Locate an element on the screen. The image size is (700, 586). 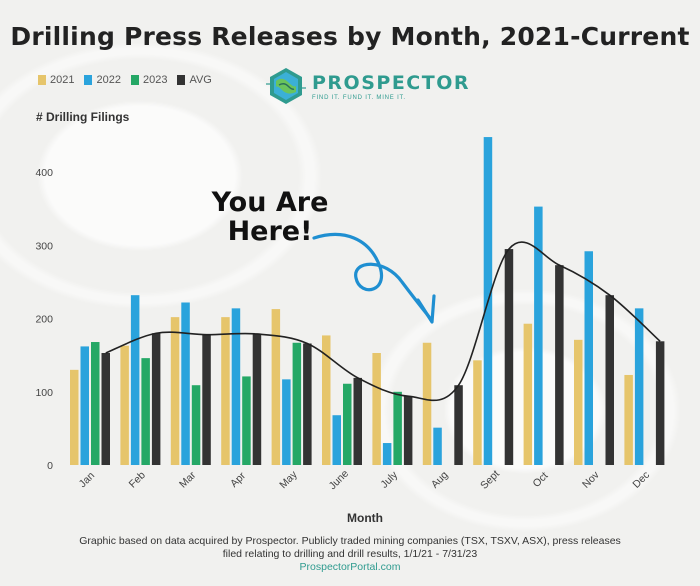
bar-avg-june is located at coordinates (357, 421).